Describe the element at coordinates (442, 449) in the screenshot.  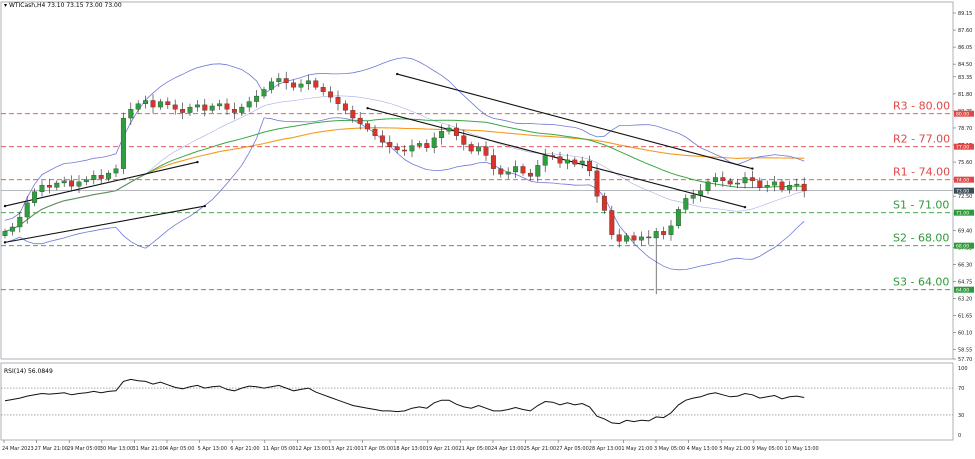
I see `x-tick-label: 19 Apr 21:00` at that location.